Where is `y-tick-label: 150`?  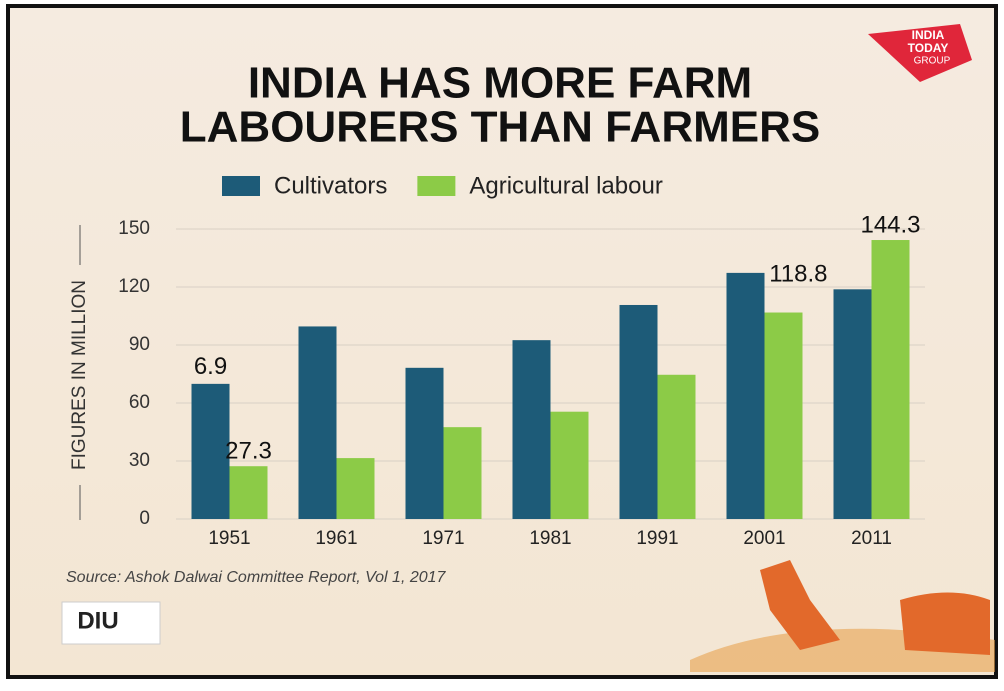
y-tick-label: 150 is located at coordinates (134, 228).